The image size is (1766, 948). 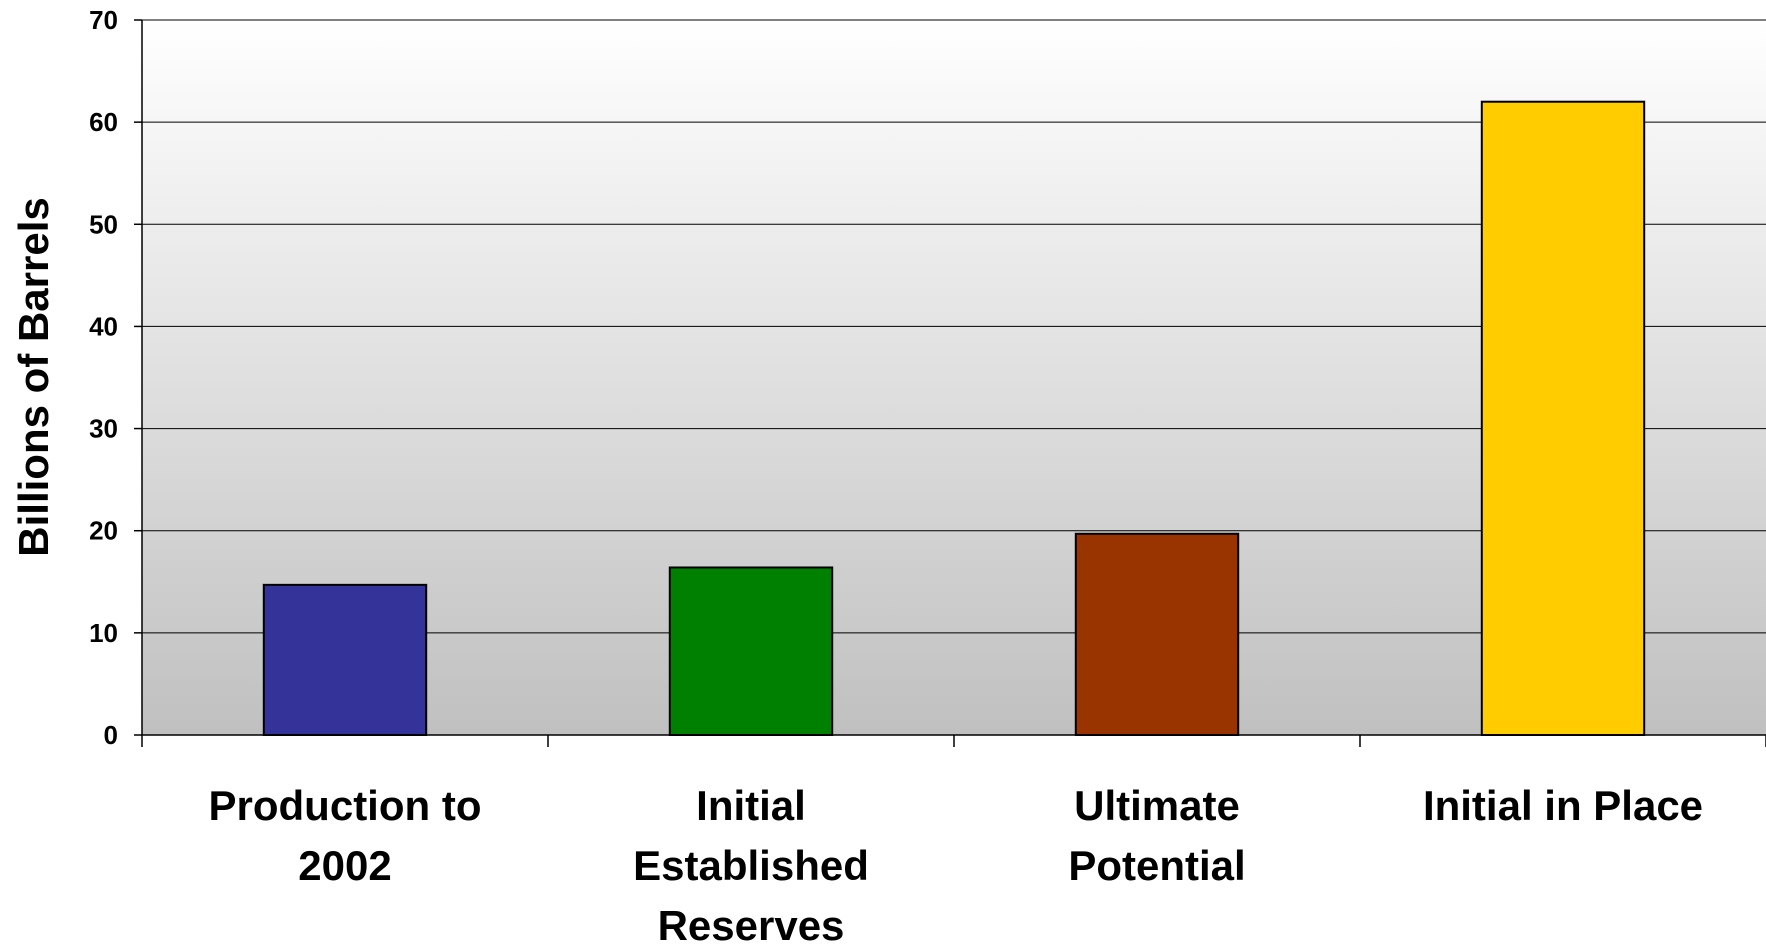 What do you see at coordinates (33, 376) in the screenshot?
I see `y-axis-title: Billions of Barrels` at bounding box center [33, 376].